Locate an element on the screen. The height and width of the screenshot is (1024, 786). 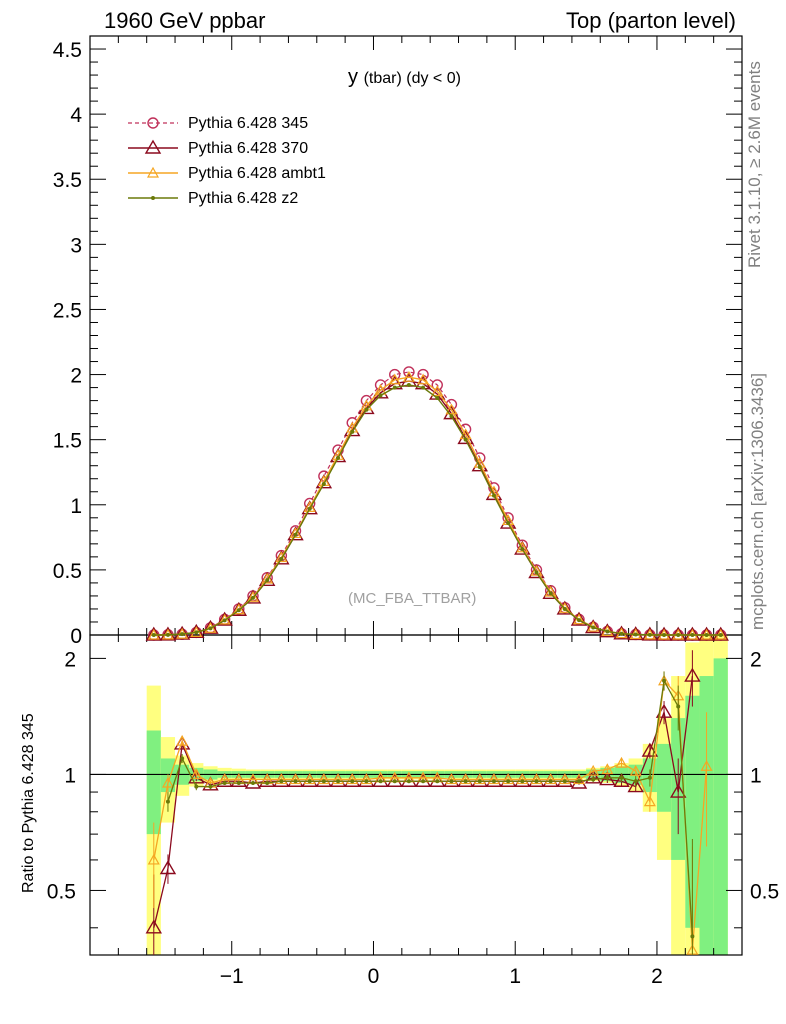
y-tick-label: 0.5 is located at coordinates (67, 571).